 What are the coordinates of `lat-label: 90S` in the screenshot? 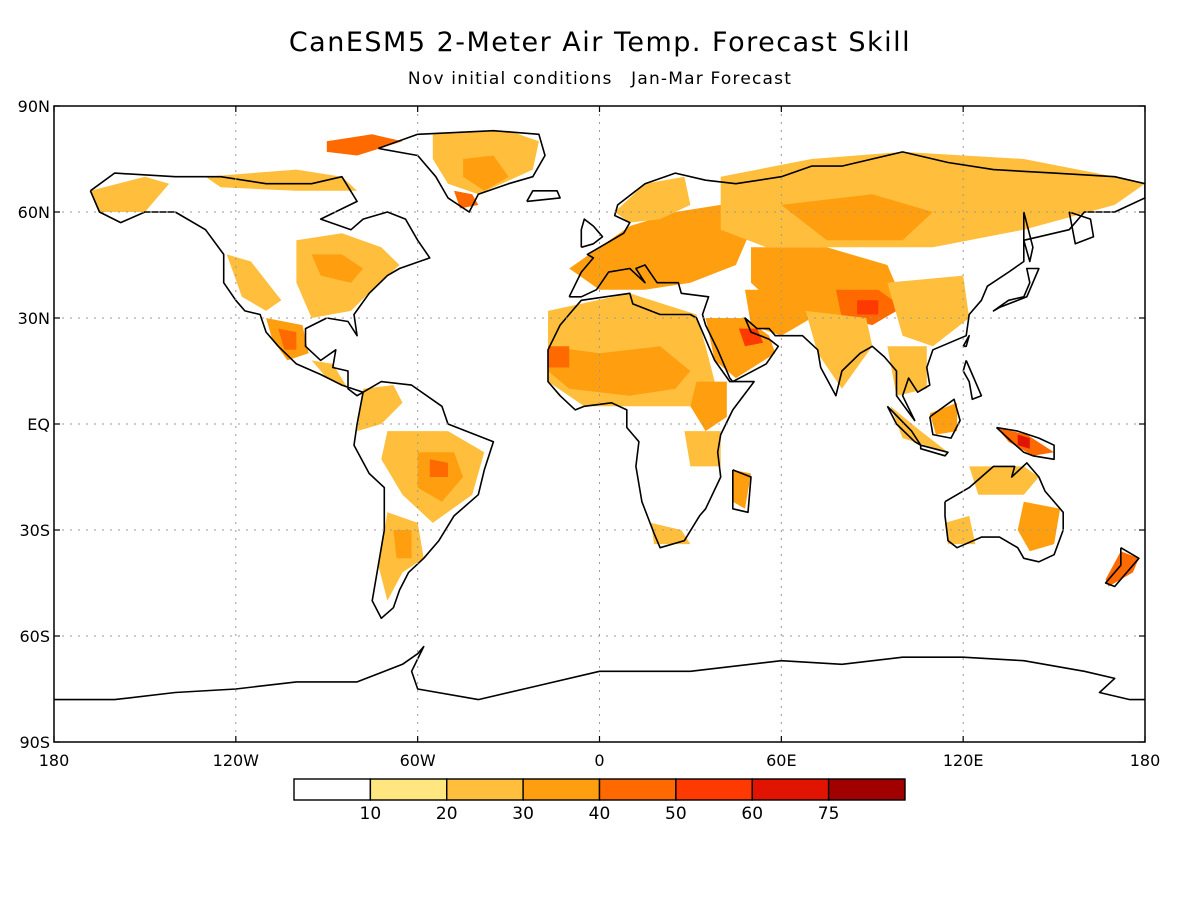 It's located at (34, 742).